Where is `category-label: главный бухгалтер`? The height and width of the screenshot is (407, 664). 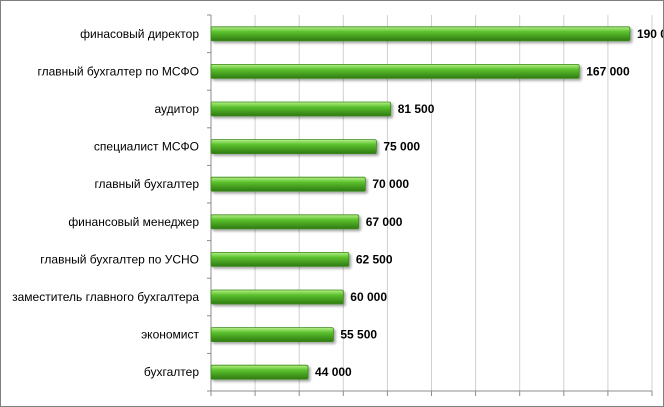
category-label: главный бухгалтер is located at coordinates (146, 184).